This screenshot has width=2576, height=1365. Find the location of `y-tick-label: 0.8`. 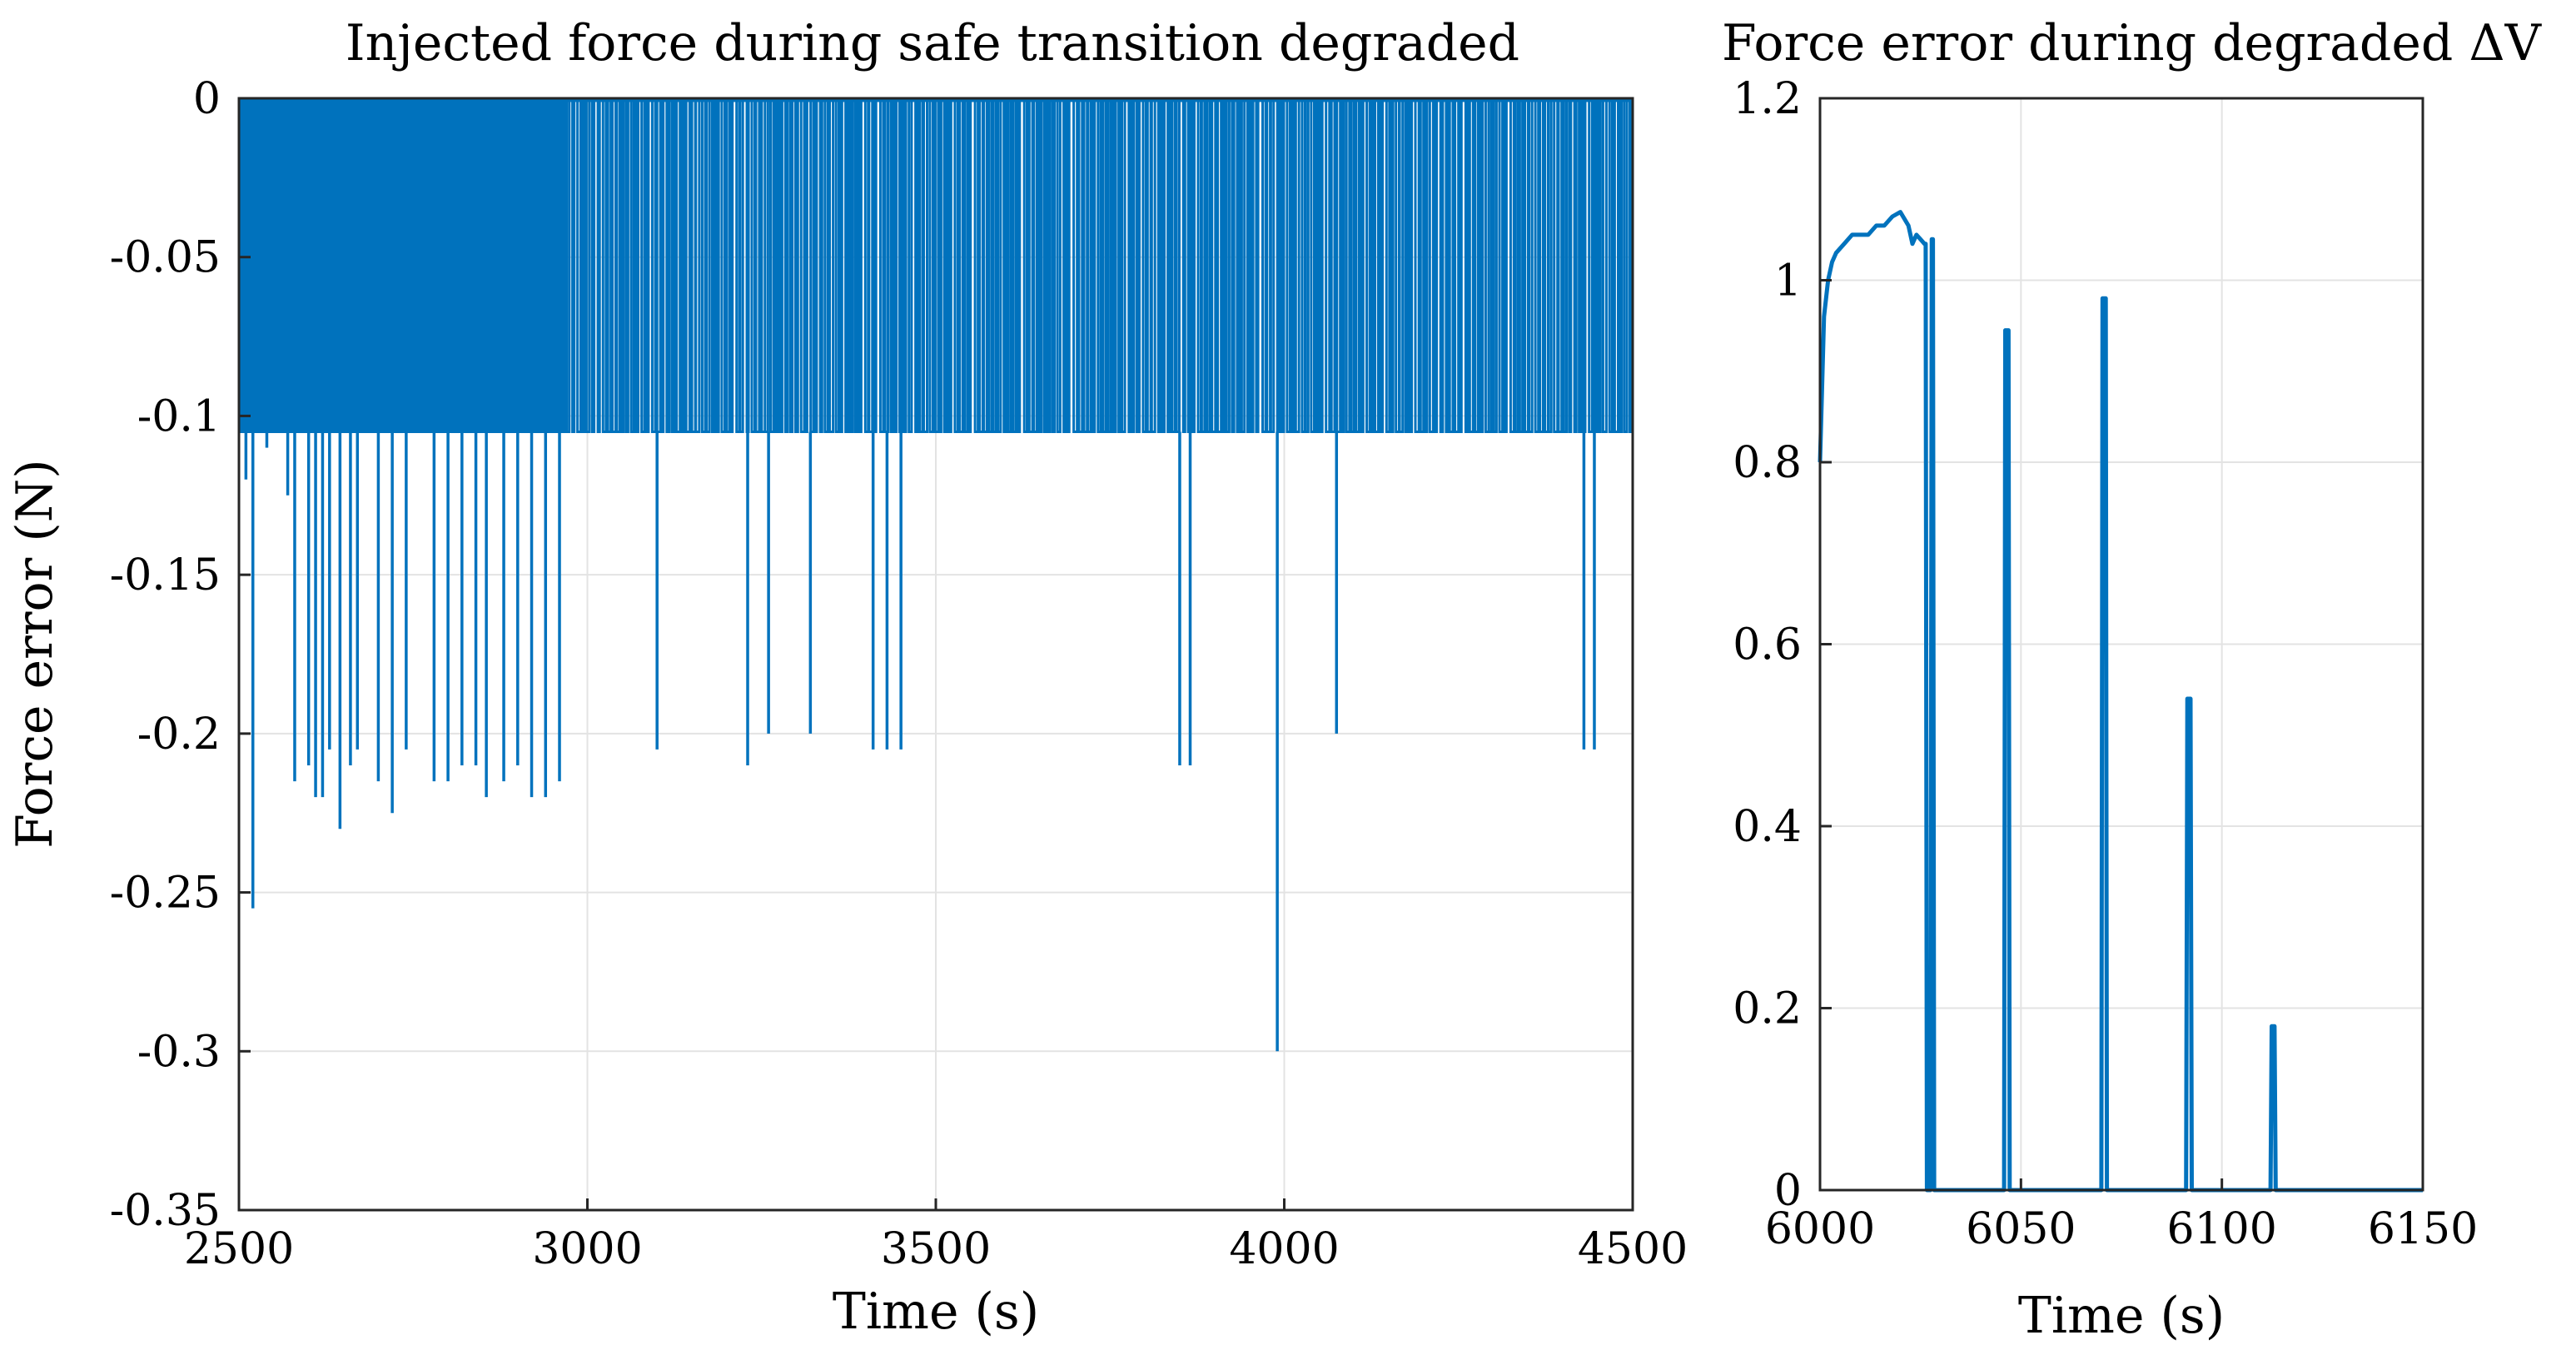

y-tick-label: 0.8 is located at coordinates (1767, 463).